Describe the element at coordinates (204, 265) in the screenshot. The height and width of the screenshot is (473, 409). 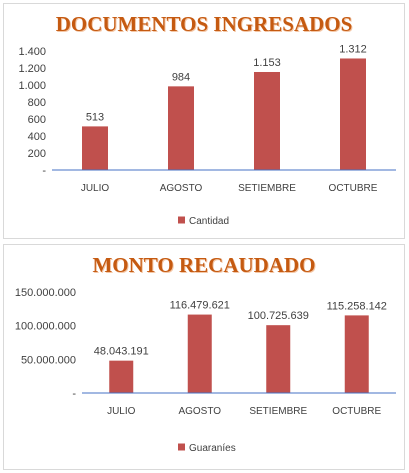
I see `chart-title: MONTO RECAUDADO` at that location.